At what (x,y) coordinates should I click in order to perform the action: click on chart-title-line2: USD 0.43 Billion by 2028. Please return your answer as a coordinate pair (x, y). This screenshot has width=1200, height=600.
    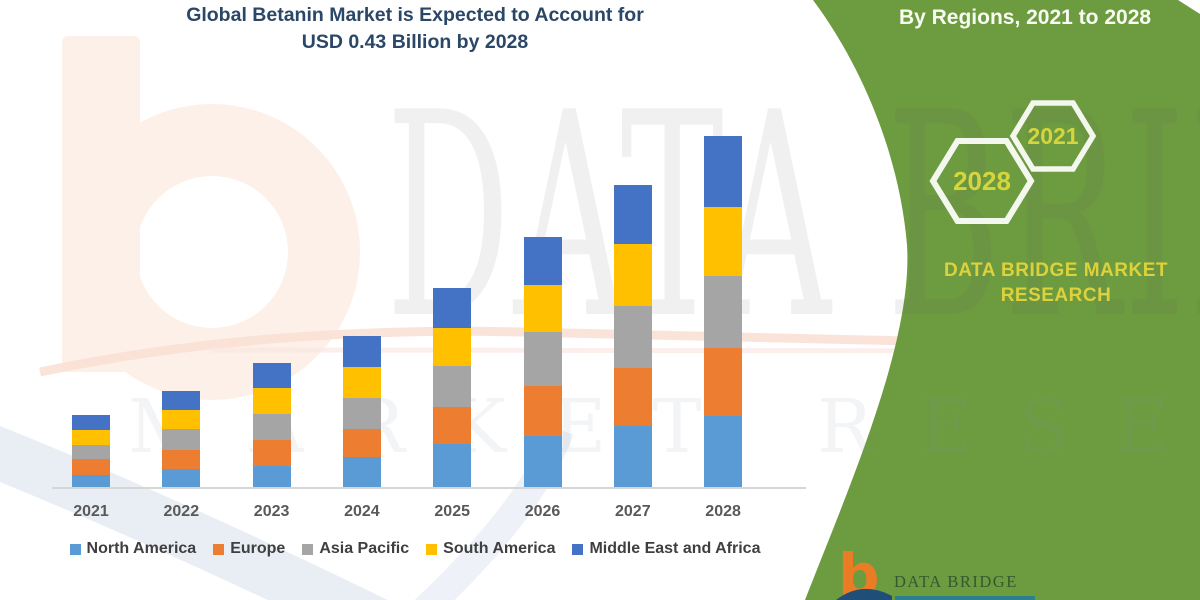
    Looking at the image, I should click on (415, 42).